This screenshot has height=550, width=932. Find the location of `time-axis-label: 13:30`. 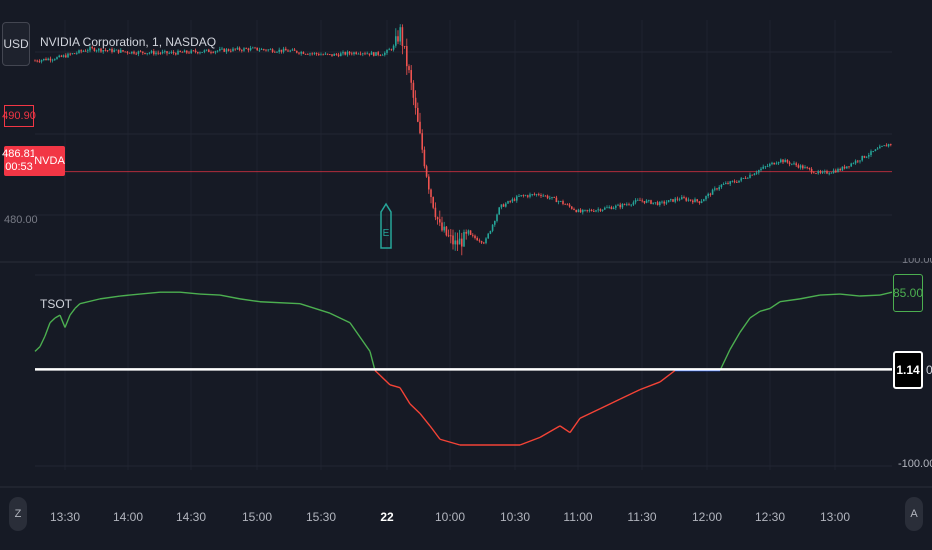

time-axis-label: 13:30 is located at coordinates (65, 517).